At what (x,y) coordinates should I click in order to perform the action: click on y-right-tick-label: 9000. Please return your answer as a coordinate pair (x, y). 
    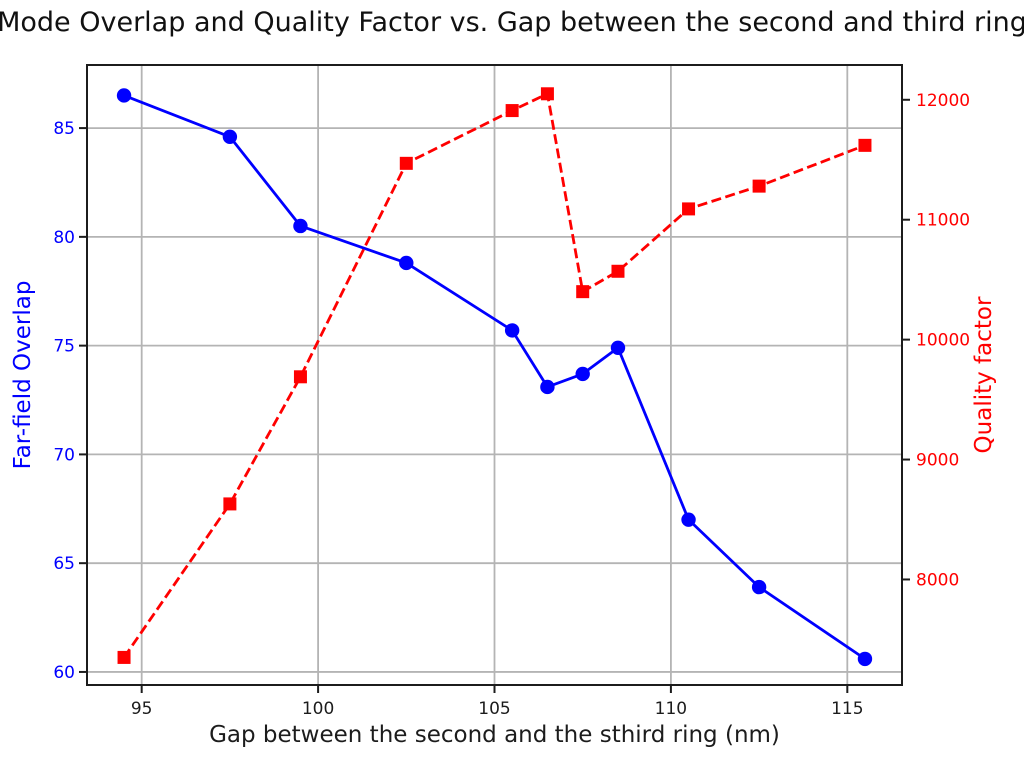
    Looking at the image, I should click on (937, 461).